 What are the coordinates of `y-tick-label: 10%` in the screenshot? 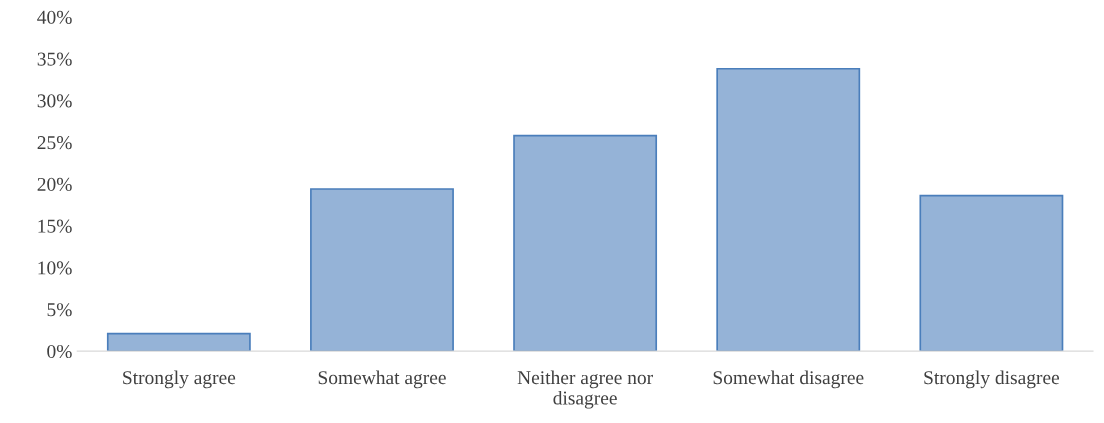 It's located at (55, 268).